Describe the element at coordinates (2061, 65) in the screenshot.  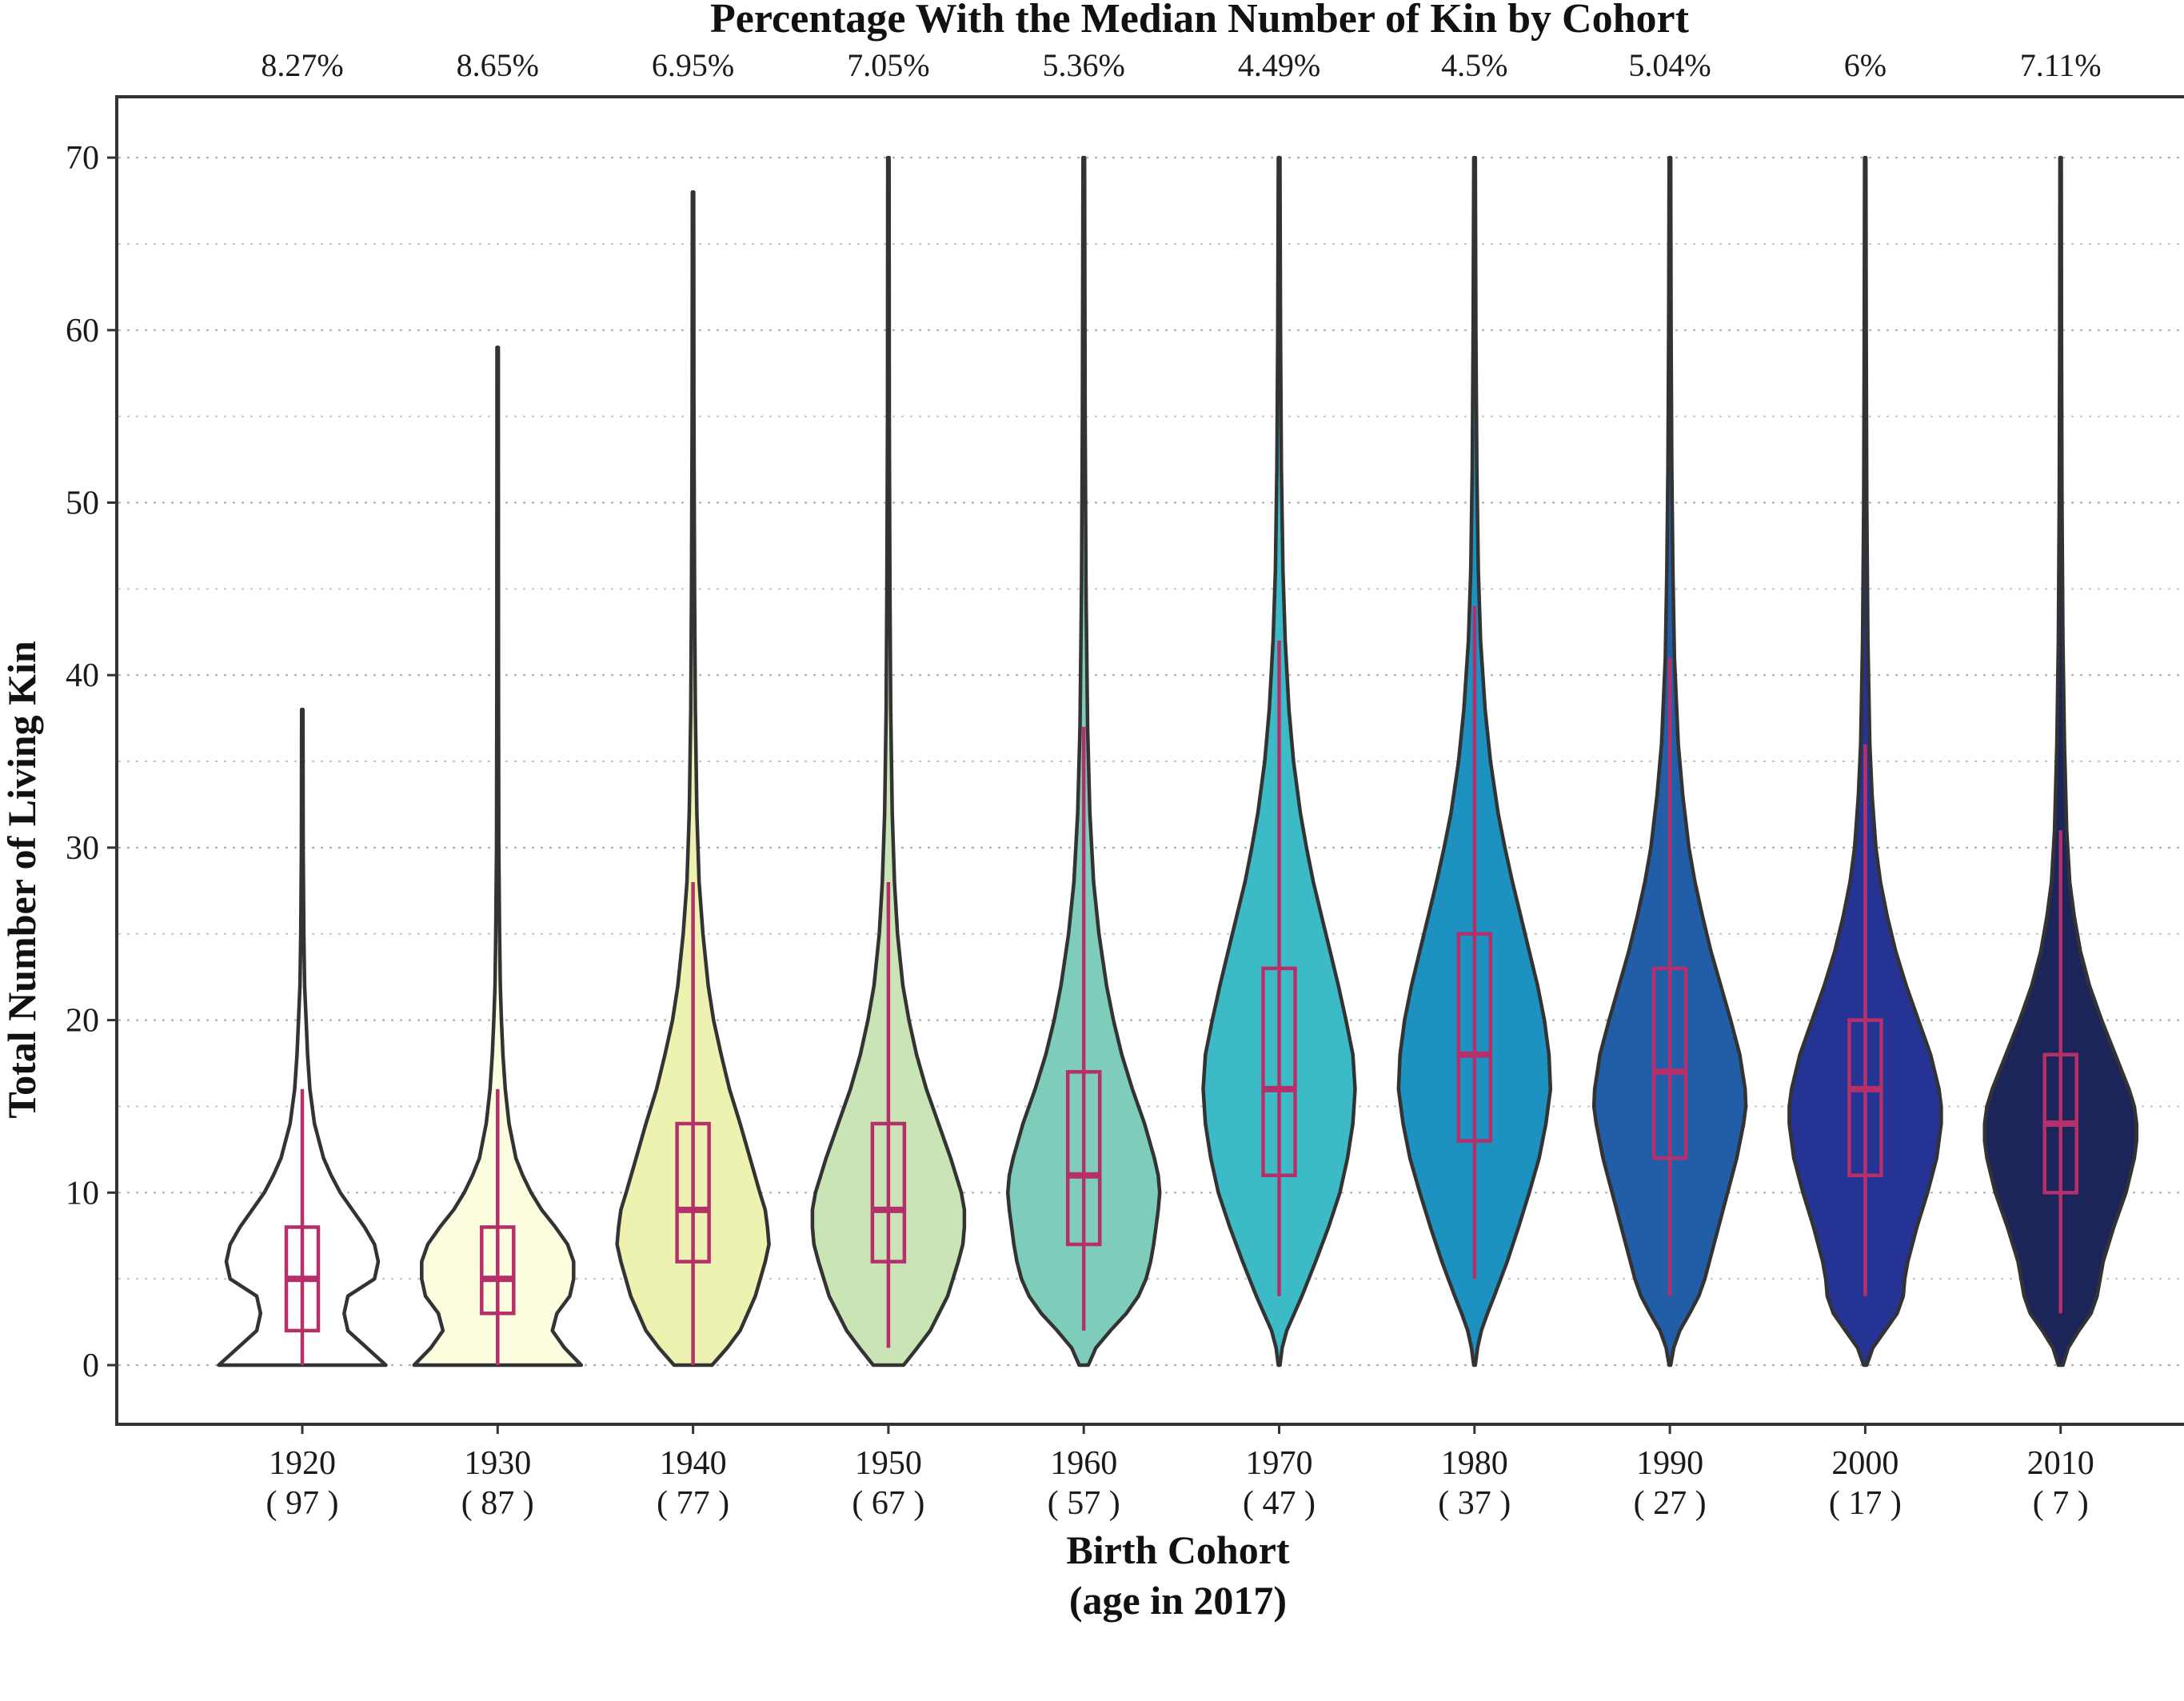
I see `pct-label-2010: 7.11%` at that location.